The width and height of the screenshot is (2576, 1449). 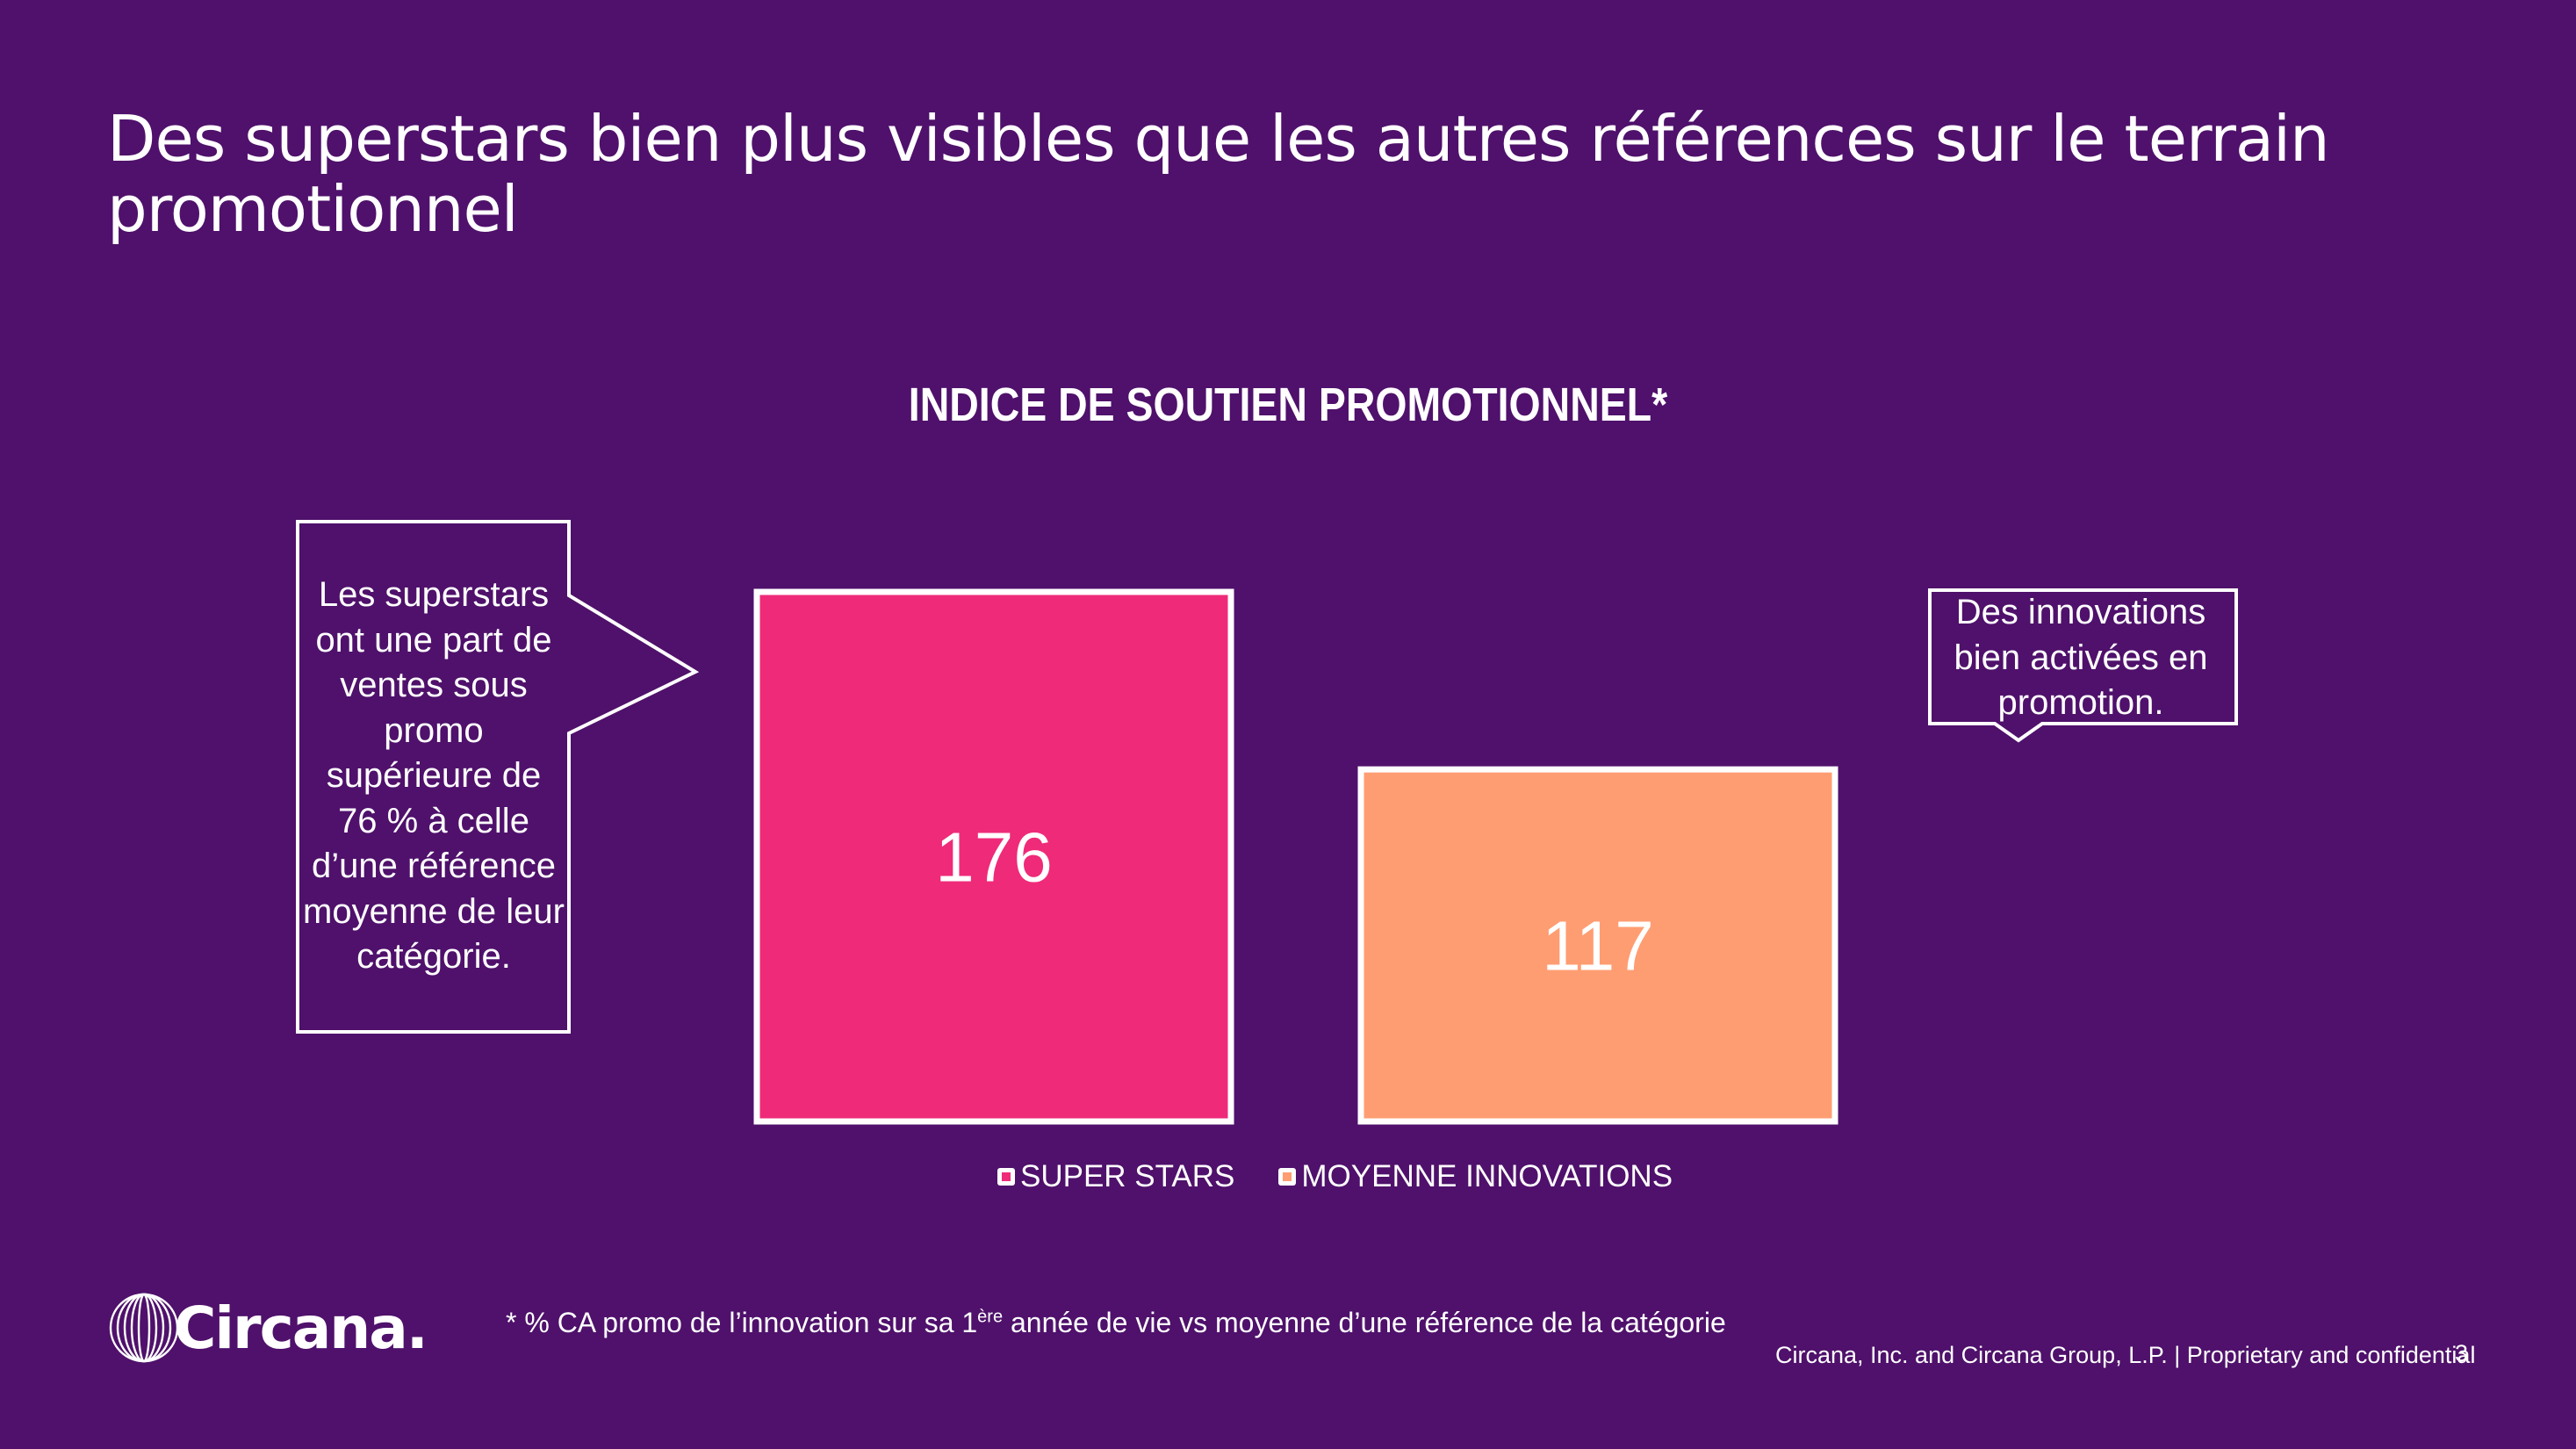 I want to click on chart-title: INDICE DE SOUTIEN PROMOTIONNEL*, so click(x=1288, y=405).